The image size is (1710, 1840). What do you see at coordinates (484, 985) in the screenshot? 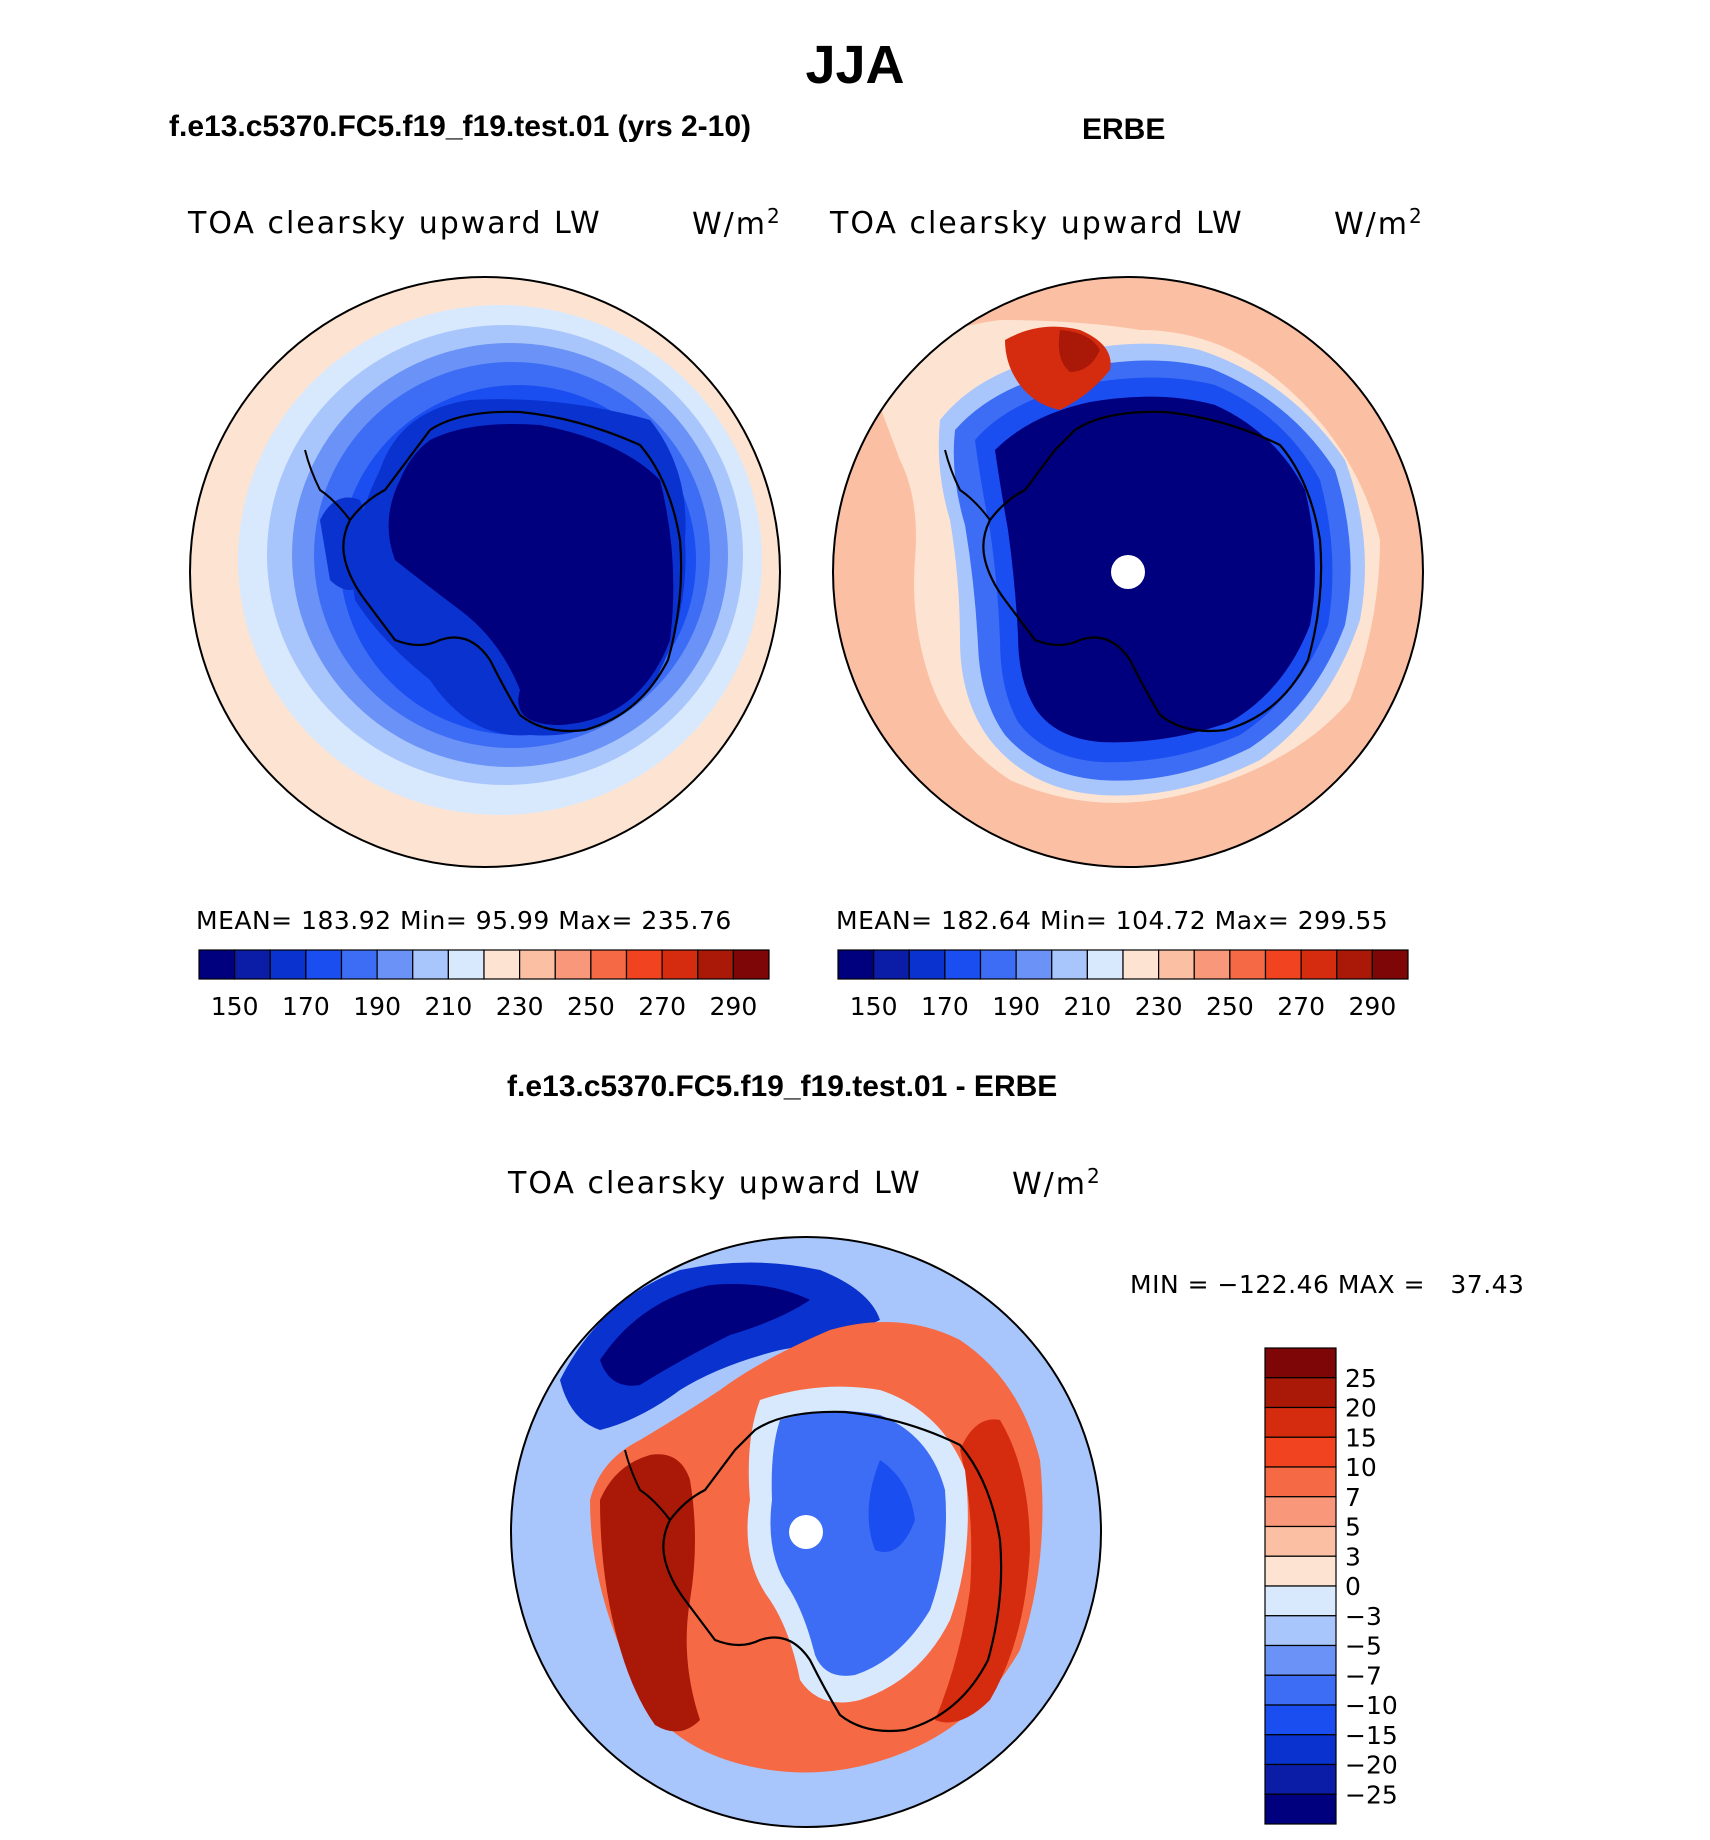
I see `model-colorbar: 150 170 190 210 230 250 270 290` at bounding box center [484, 985].